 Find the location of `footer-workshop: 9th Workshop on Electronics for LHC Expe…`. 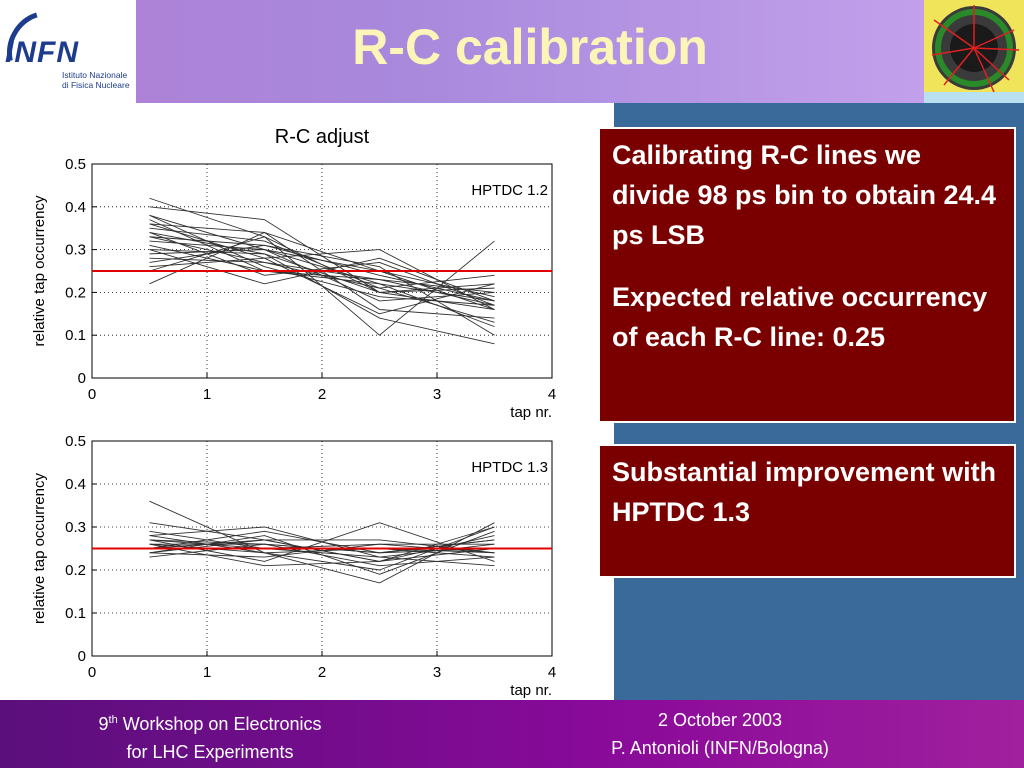

footer-workshop: 9th Workshop on Electronics for LHC Expe… is located at coordinates (210, 736).